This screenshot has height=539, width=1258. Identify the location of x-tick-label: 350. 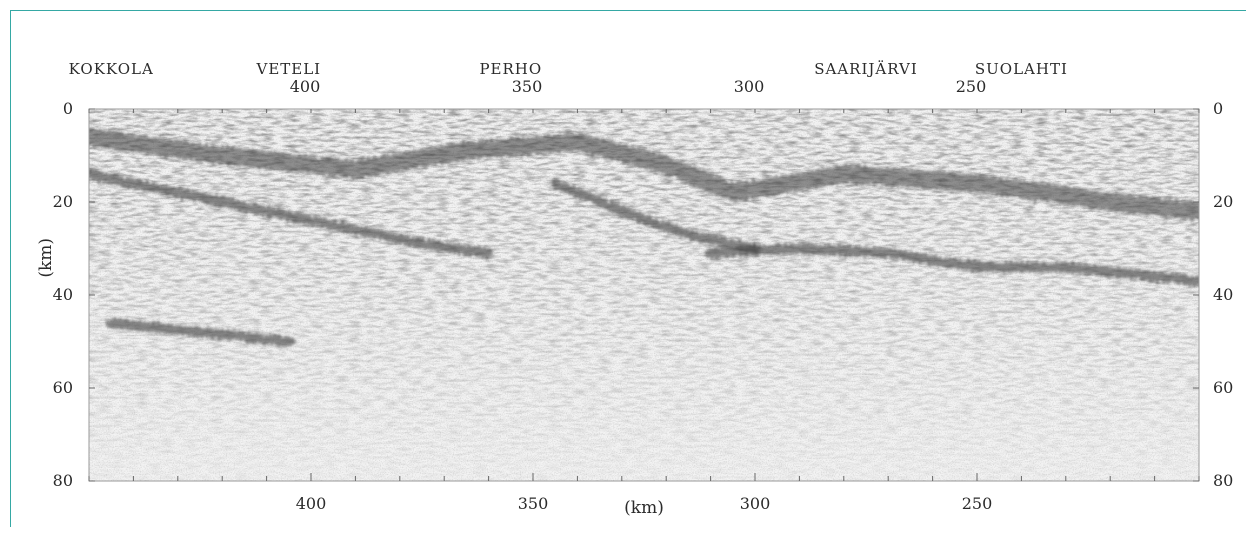
(533, 503).